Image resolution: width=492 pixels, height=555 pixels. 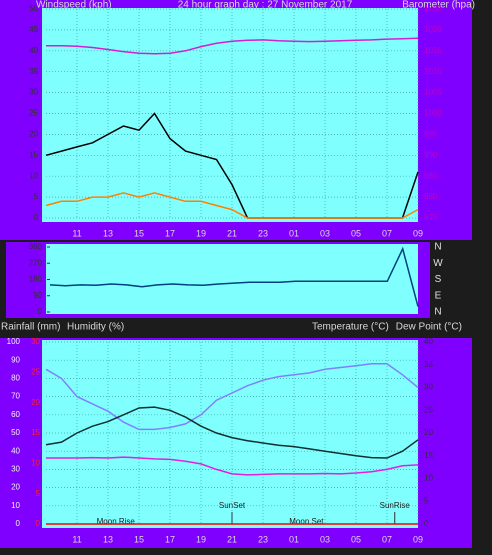 What do you see at coordinates (265, 5) in the screenshot?
I see `chart-title: 24 hour graph day : 27 November 2017` at bounding box center [265, 5].